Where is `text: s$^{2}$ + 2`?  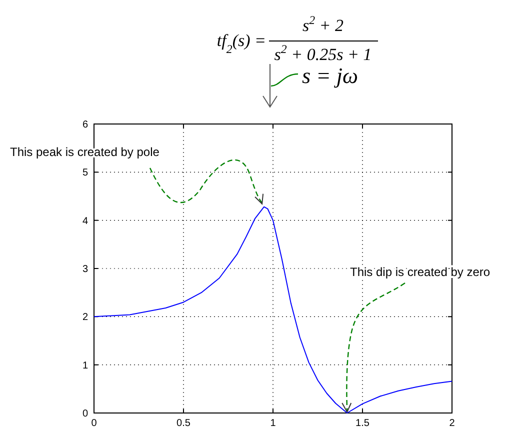 text: s$^{2}$ + 2 is located at coordinates (323, 24).